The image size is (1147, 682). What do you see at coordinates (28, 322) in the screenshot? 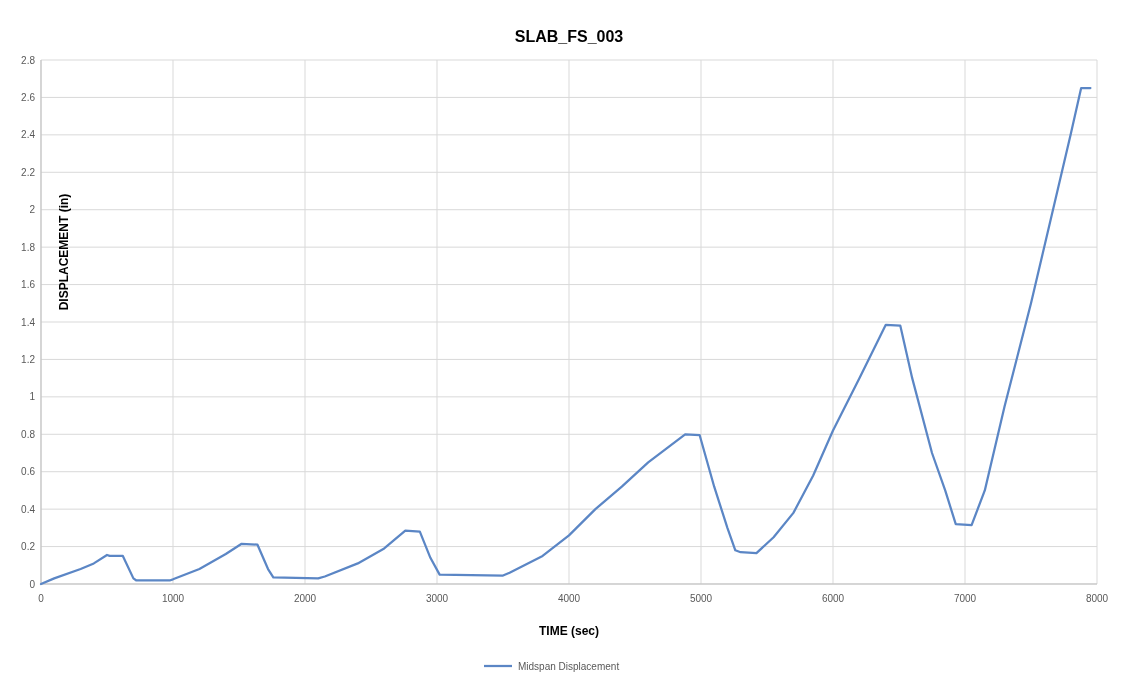
I see `y-tick-label: 1.4` at bounding box center [28, 322].